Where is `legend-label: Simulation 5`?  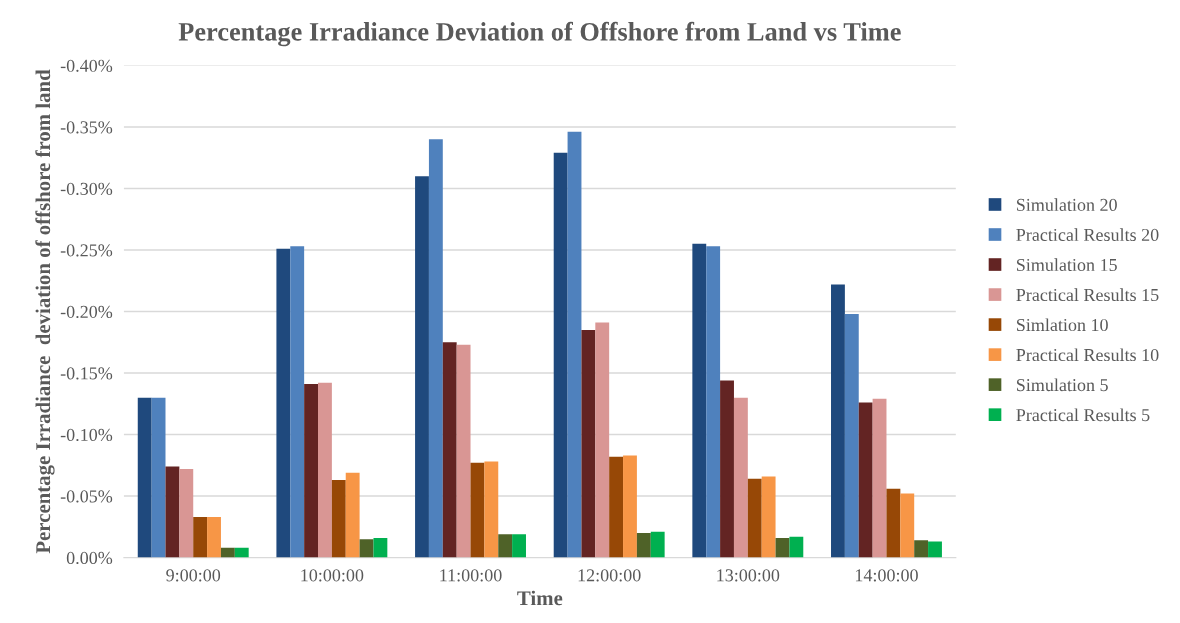 legend-label: Simulation 5 is located at coordinates (1062, 385).